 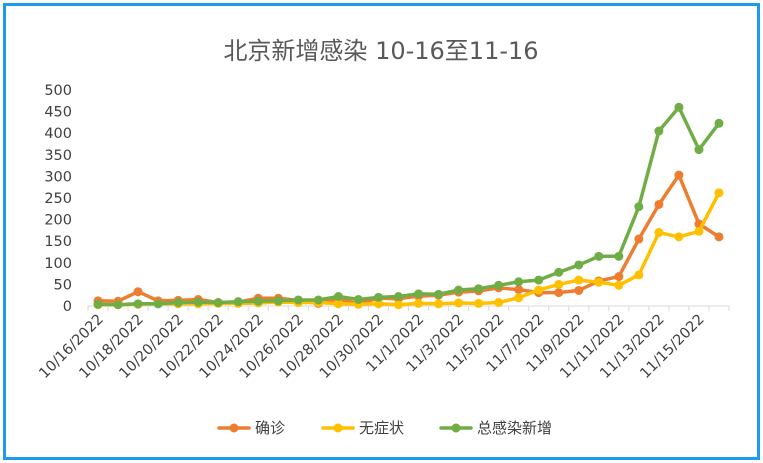 What do you see at coordinates (58, 91) in the screenshot?
I see `y-tick-label: 500` at bounding box center [58, 91].